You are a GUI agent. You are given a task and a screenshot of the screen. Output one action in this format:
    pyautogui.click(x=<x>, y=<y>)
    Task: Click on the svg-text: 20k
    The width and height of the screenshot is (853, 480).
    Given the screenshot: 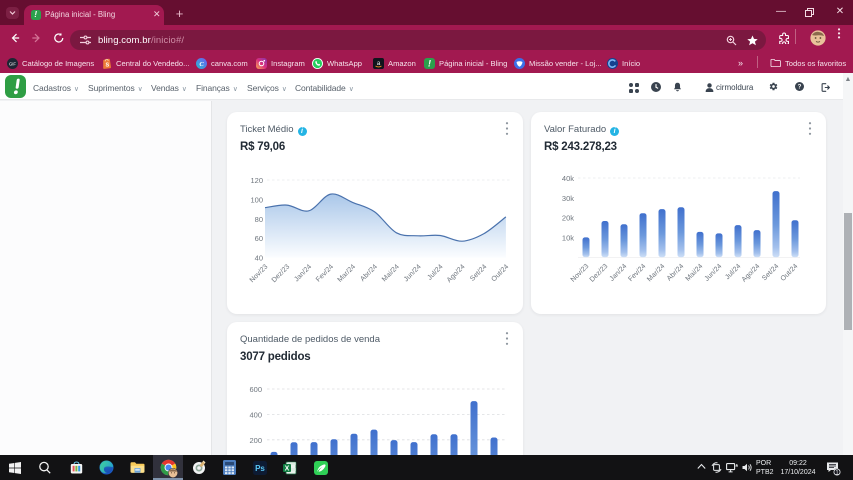 What is the action you would take?
    pyautogui.click(x=568, y=218)
    